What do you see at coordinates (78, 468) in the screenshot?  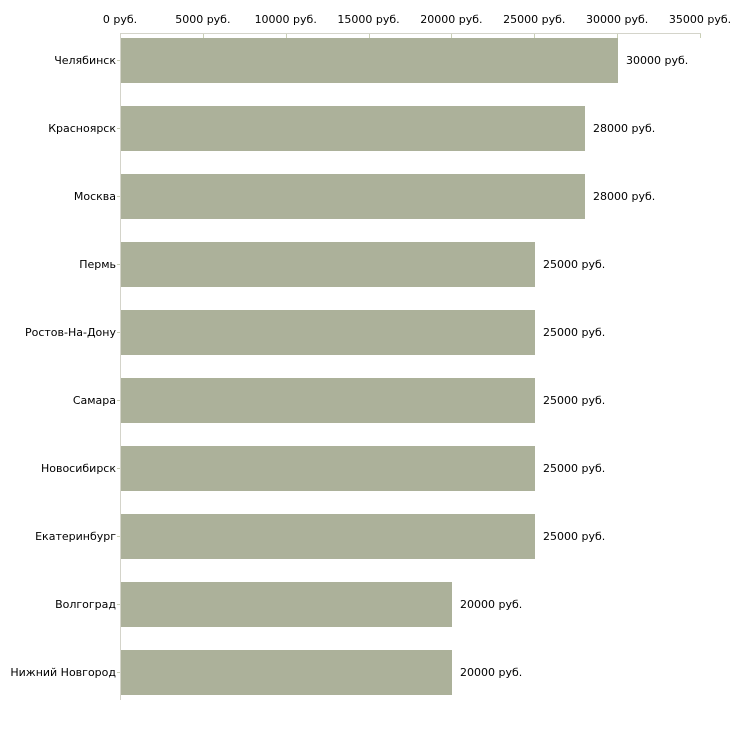 I see `category-label: Новосибирск` at bounding box center [78, 468].